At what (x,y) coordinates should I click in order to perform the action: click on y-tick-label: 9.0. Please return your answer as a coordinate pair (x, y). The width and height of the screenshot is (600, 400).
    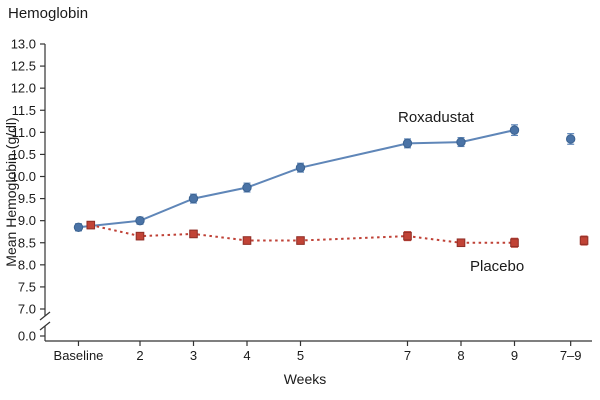
    Looking at the image, I should click on (27, 220).